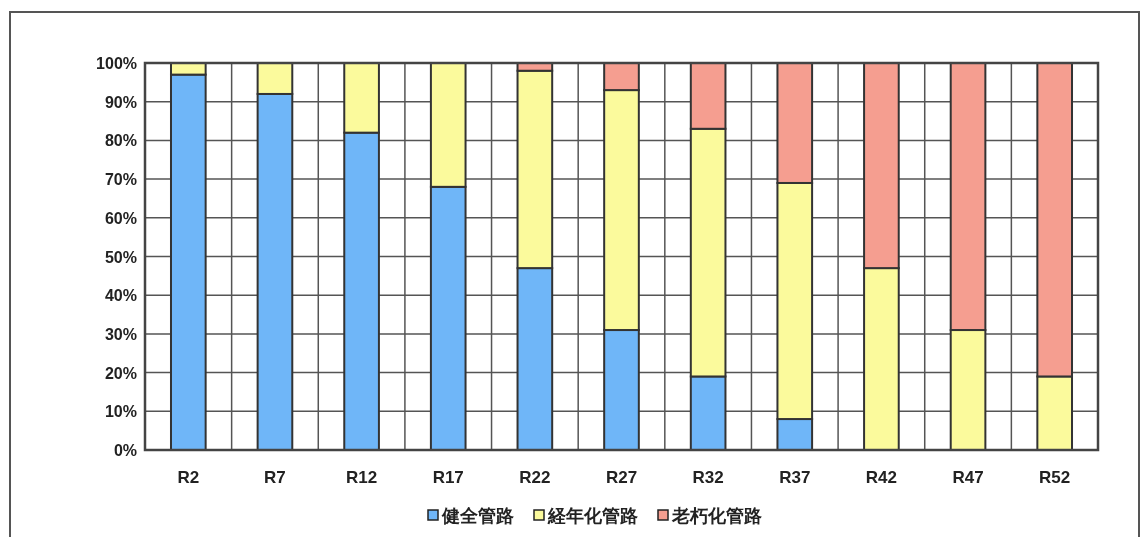 Image resolution: width=1141 pixels, height=537 pixels. I want to click on y-tick-label: 0%, so click(125, 450).